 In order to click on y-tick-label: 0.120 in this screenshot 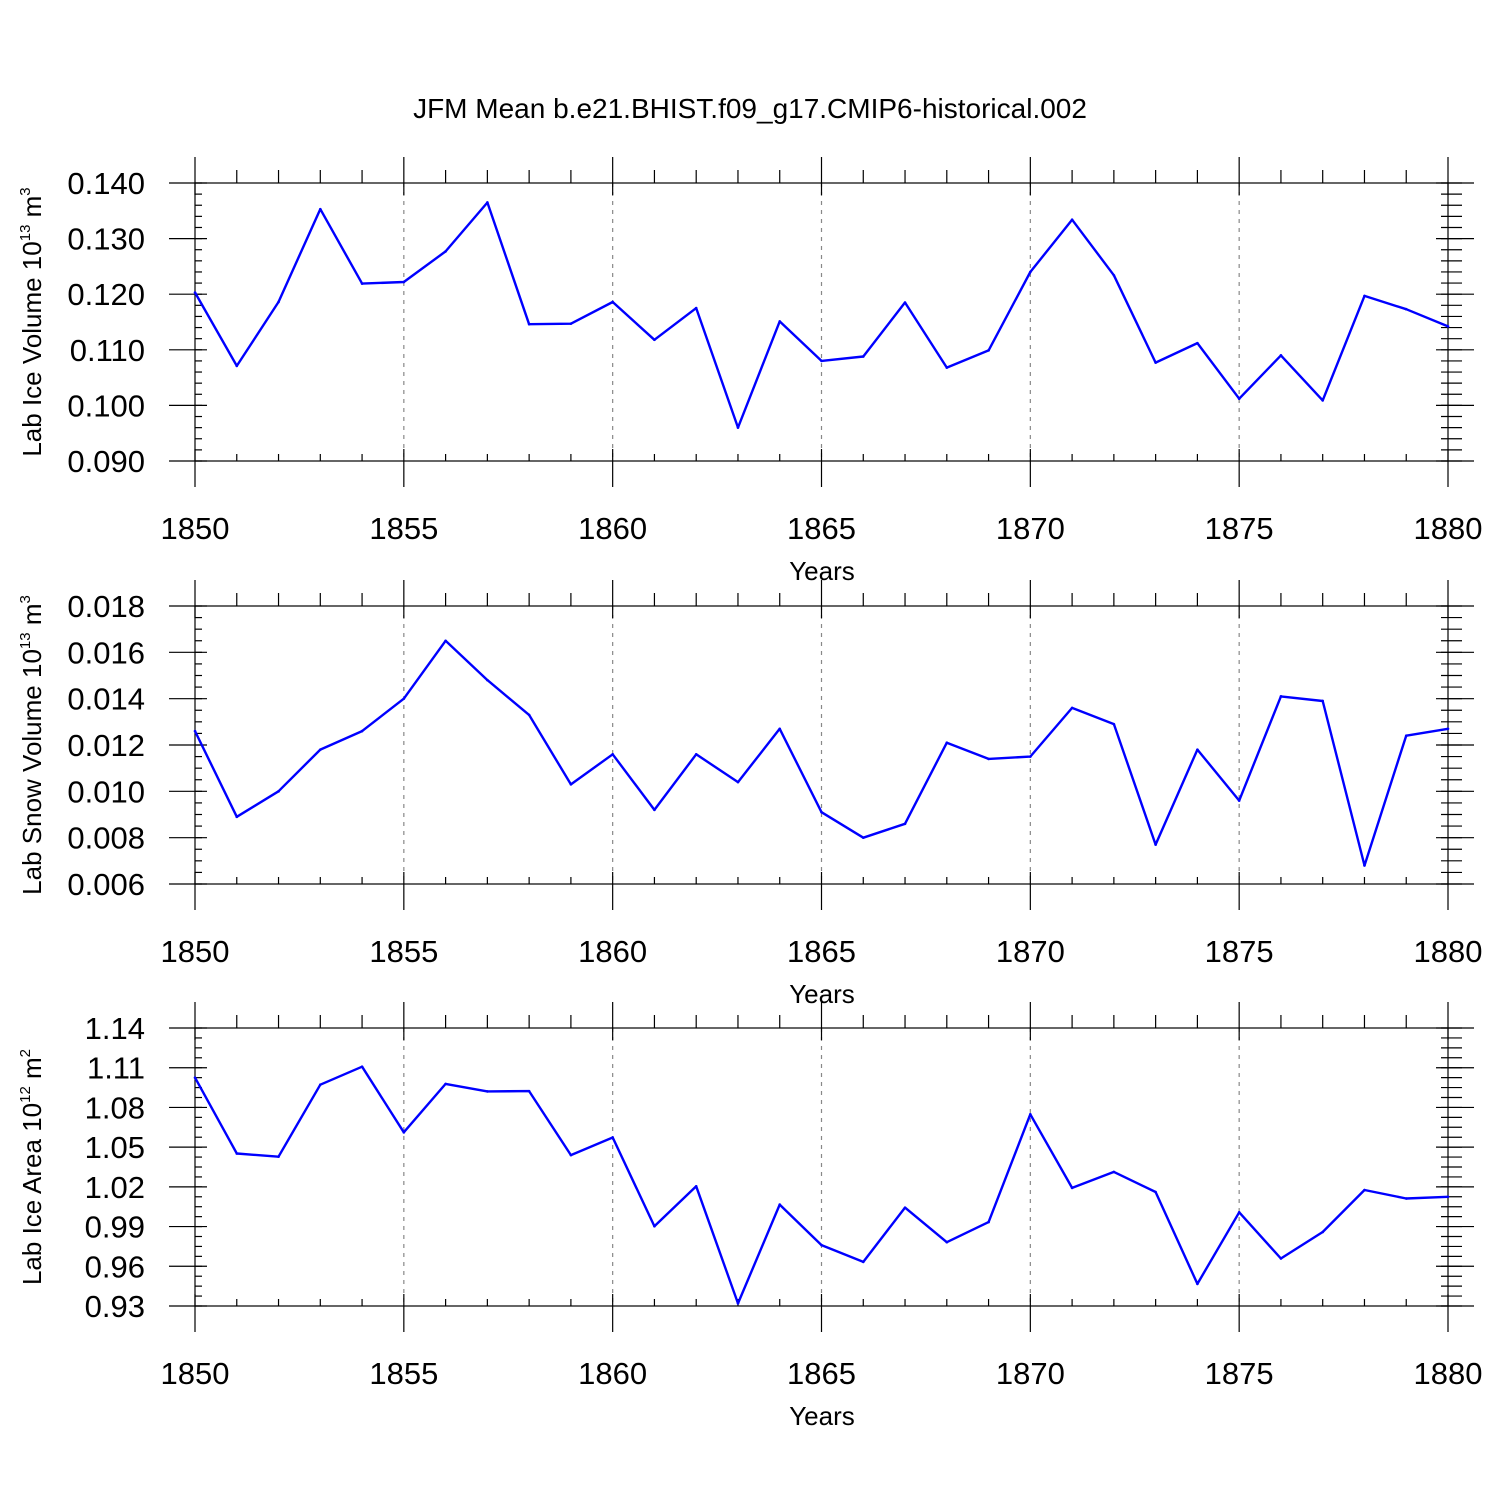, I will do `click(106, 294)`.